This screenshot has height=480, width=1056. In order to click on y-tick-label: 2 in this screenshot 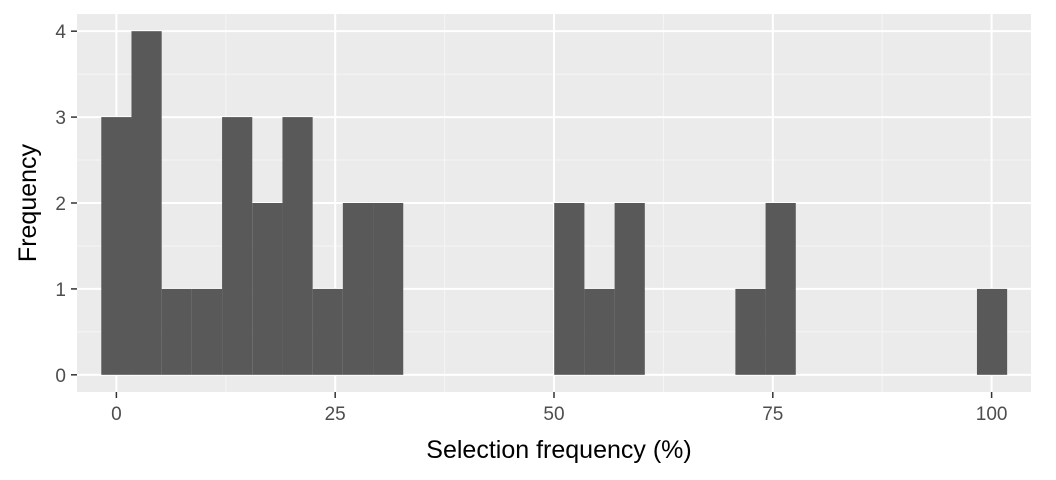, I will do `click(60, 204)`.